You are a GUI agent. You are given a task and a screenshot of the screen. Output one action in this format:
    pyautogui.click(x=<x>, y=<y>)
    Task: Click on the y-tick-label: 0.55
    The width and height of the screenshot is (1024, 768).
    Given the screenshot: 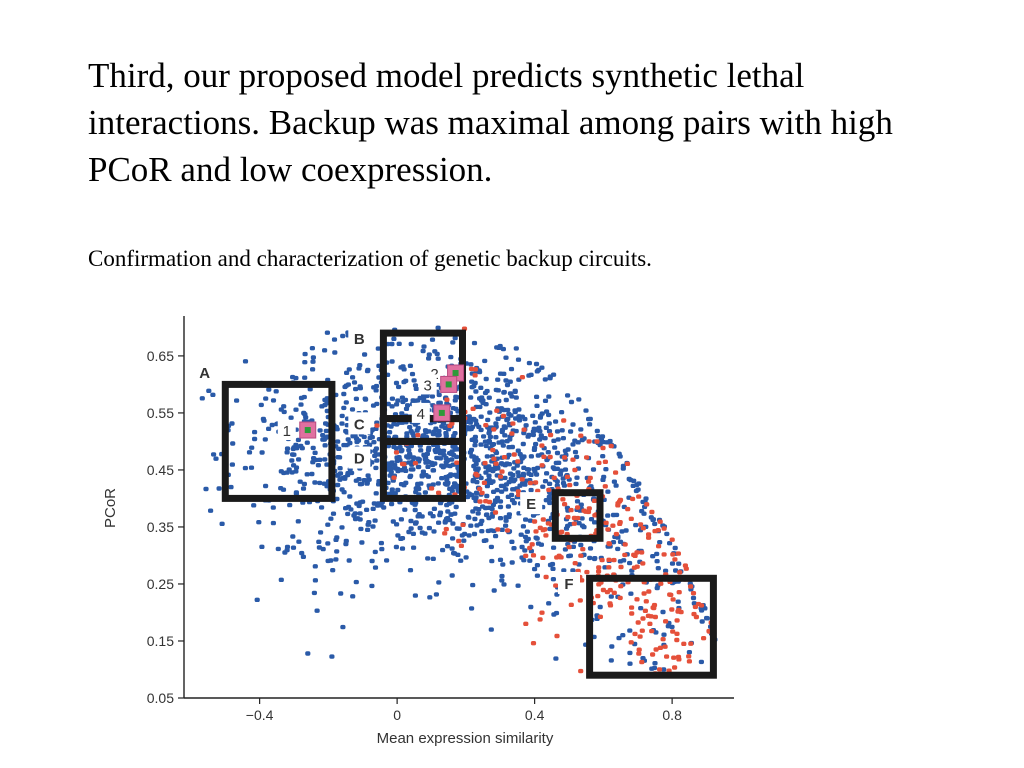 What is the action you would take?
    pyautogui.click(x=160, y=413)
    